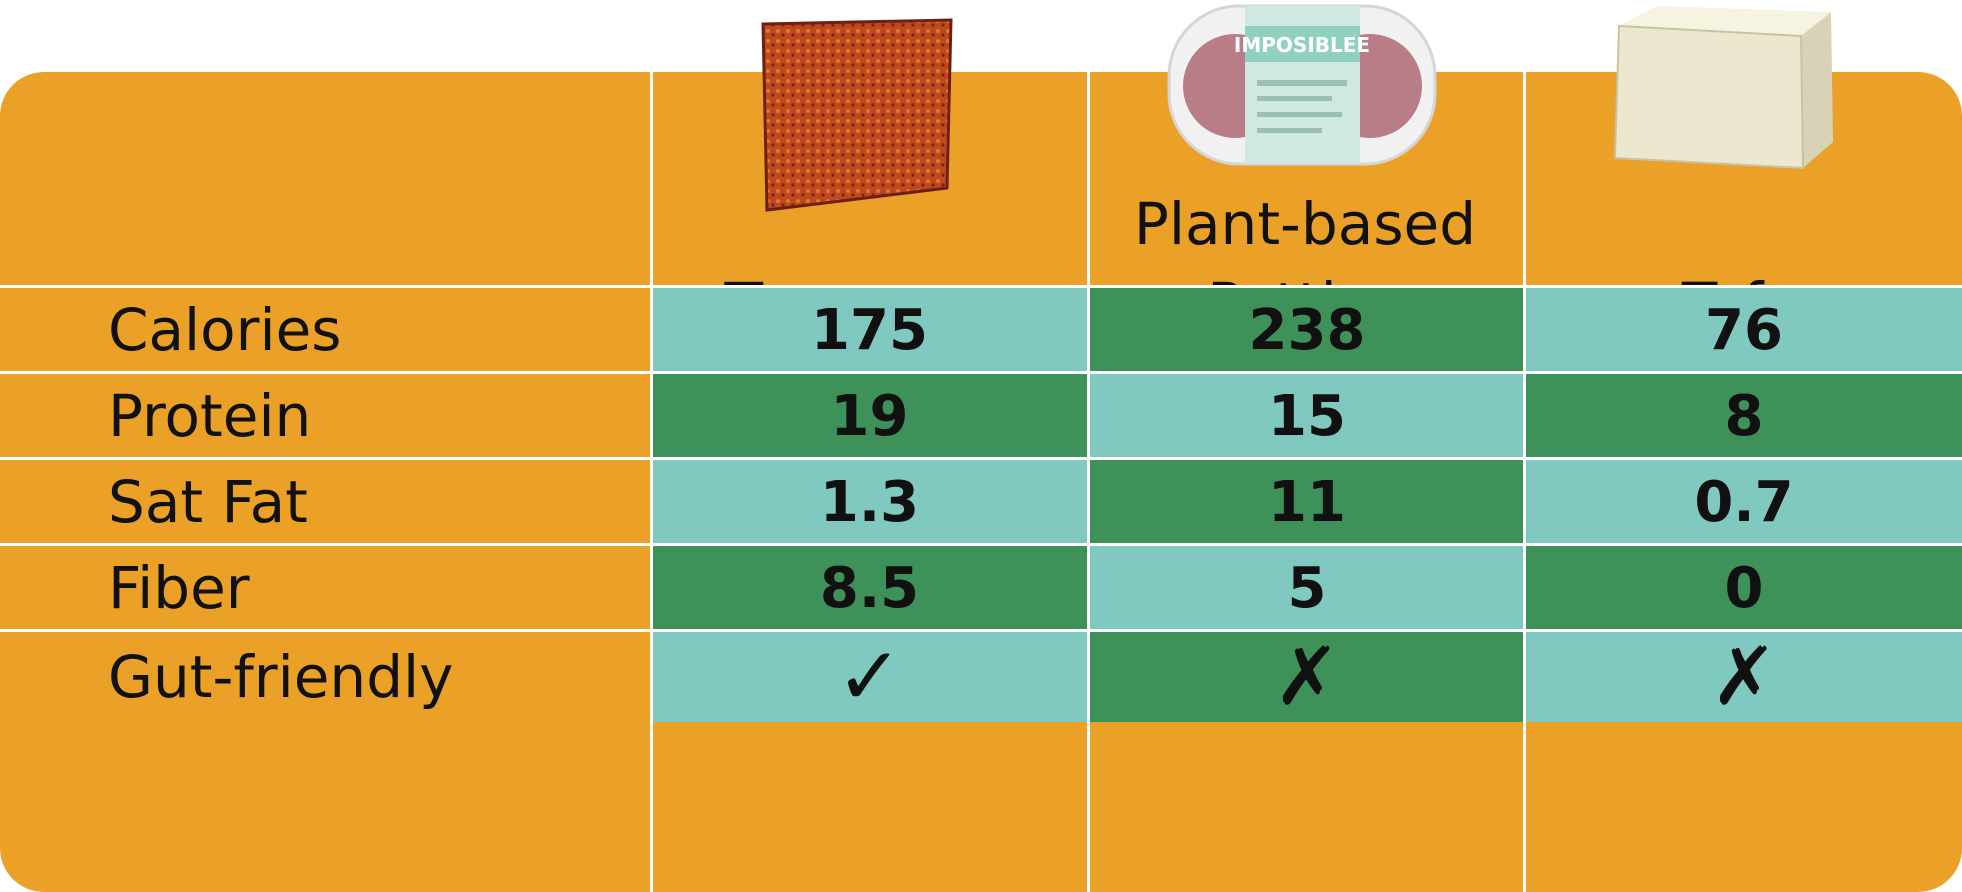  I want to click on row-label-sat-fat: Sat Fat, so click(208, 502).